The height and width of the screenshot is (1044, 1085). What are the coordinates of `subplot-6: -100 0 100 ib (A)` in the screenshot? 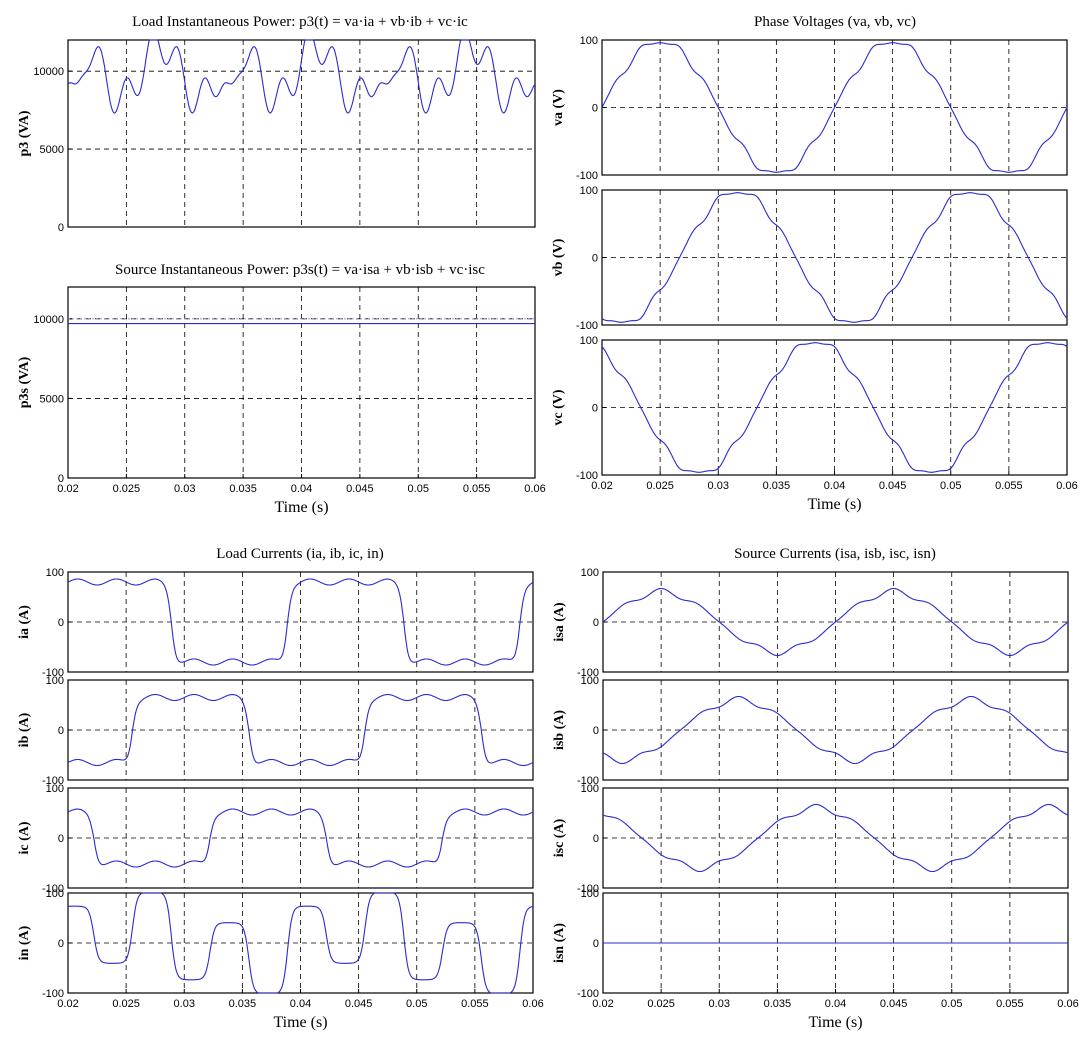 It's located at (275, 731).